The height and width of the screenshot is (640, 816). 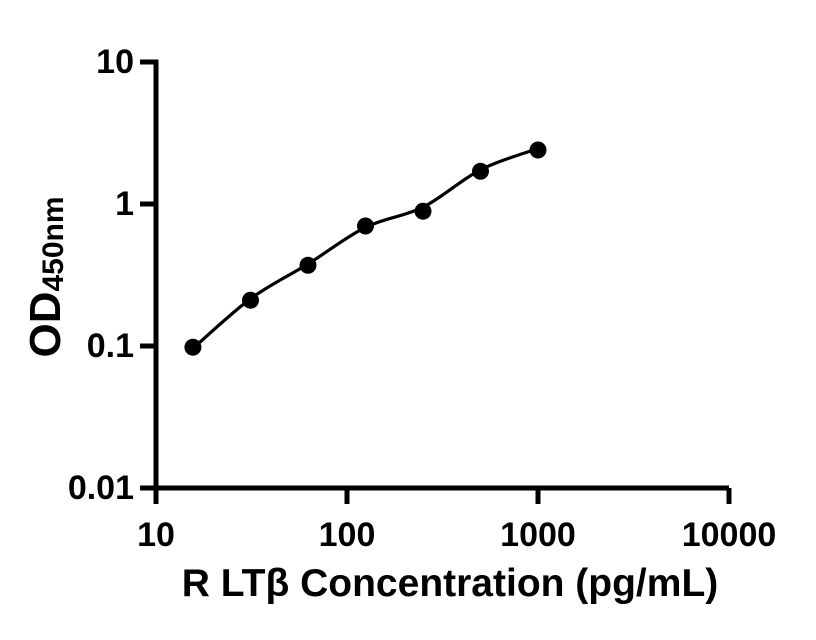 What do you see at coordinates (450, 583) in the screenshot?
I see `x-axis-title: R LTβ Concentration (pg/mL)` at bounding box center [450, 583].